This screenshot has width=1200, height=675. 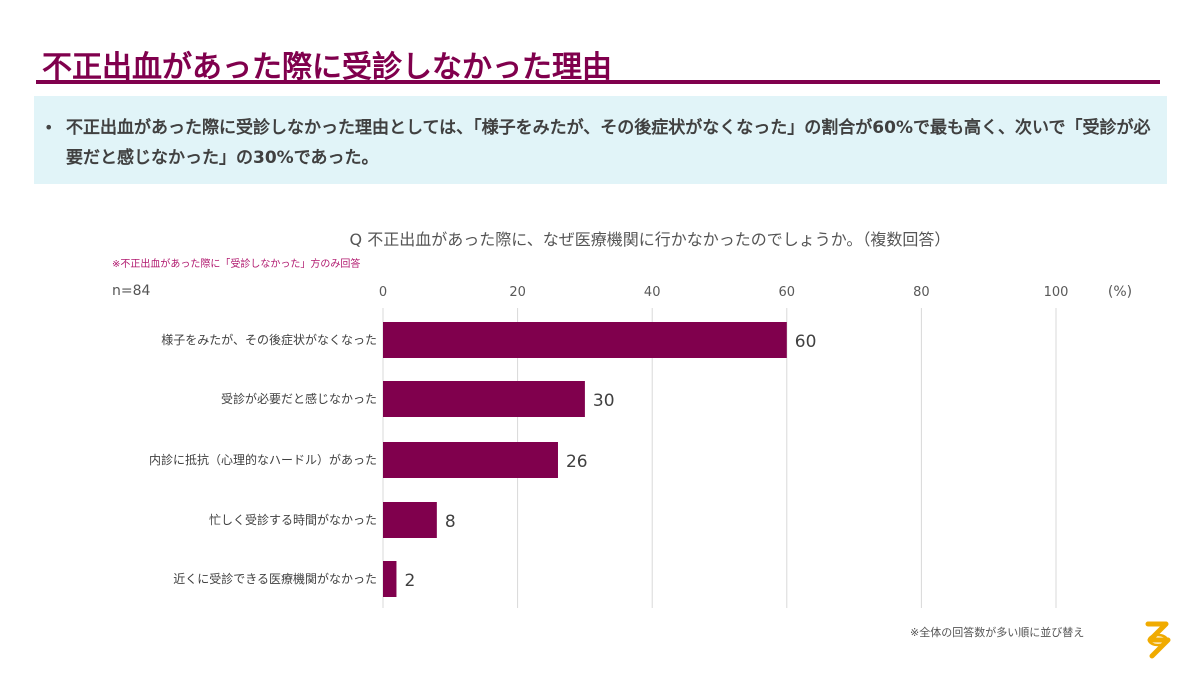 What do you see at coordinates (598, 82) in the screenshot?
I see `title-underline` at bounding box center [598, 82].